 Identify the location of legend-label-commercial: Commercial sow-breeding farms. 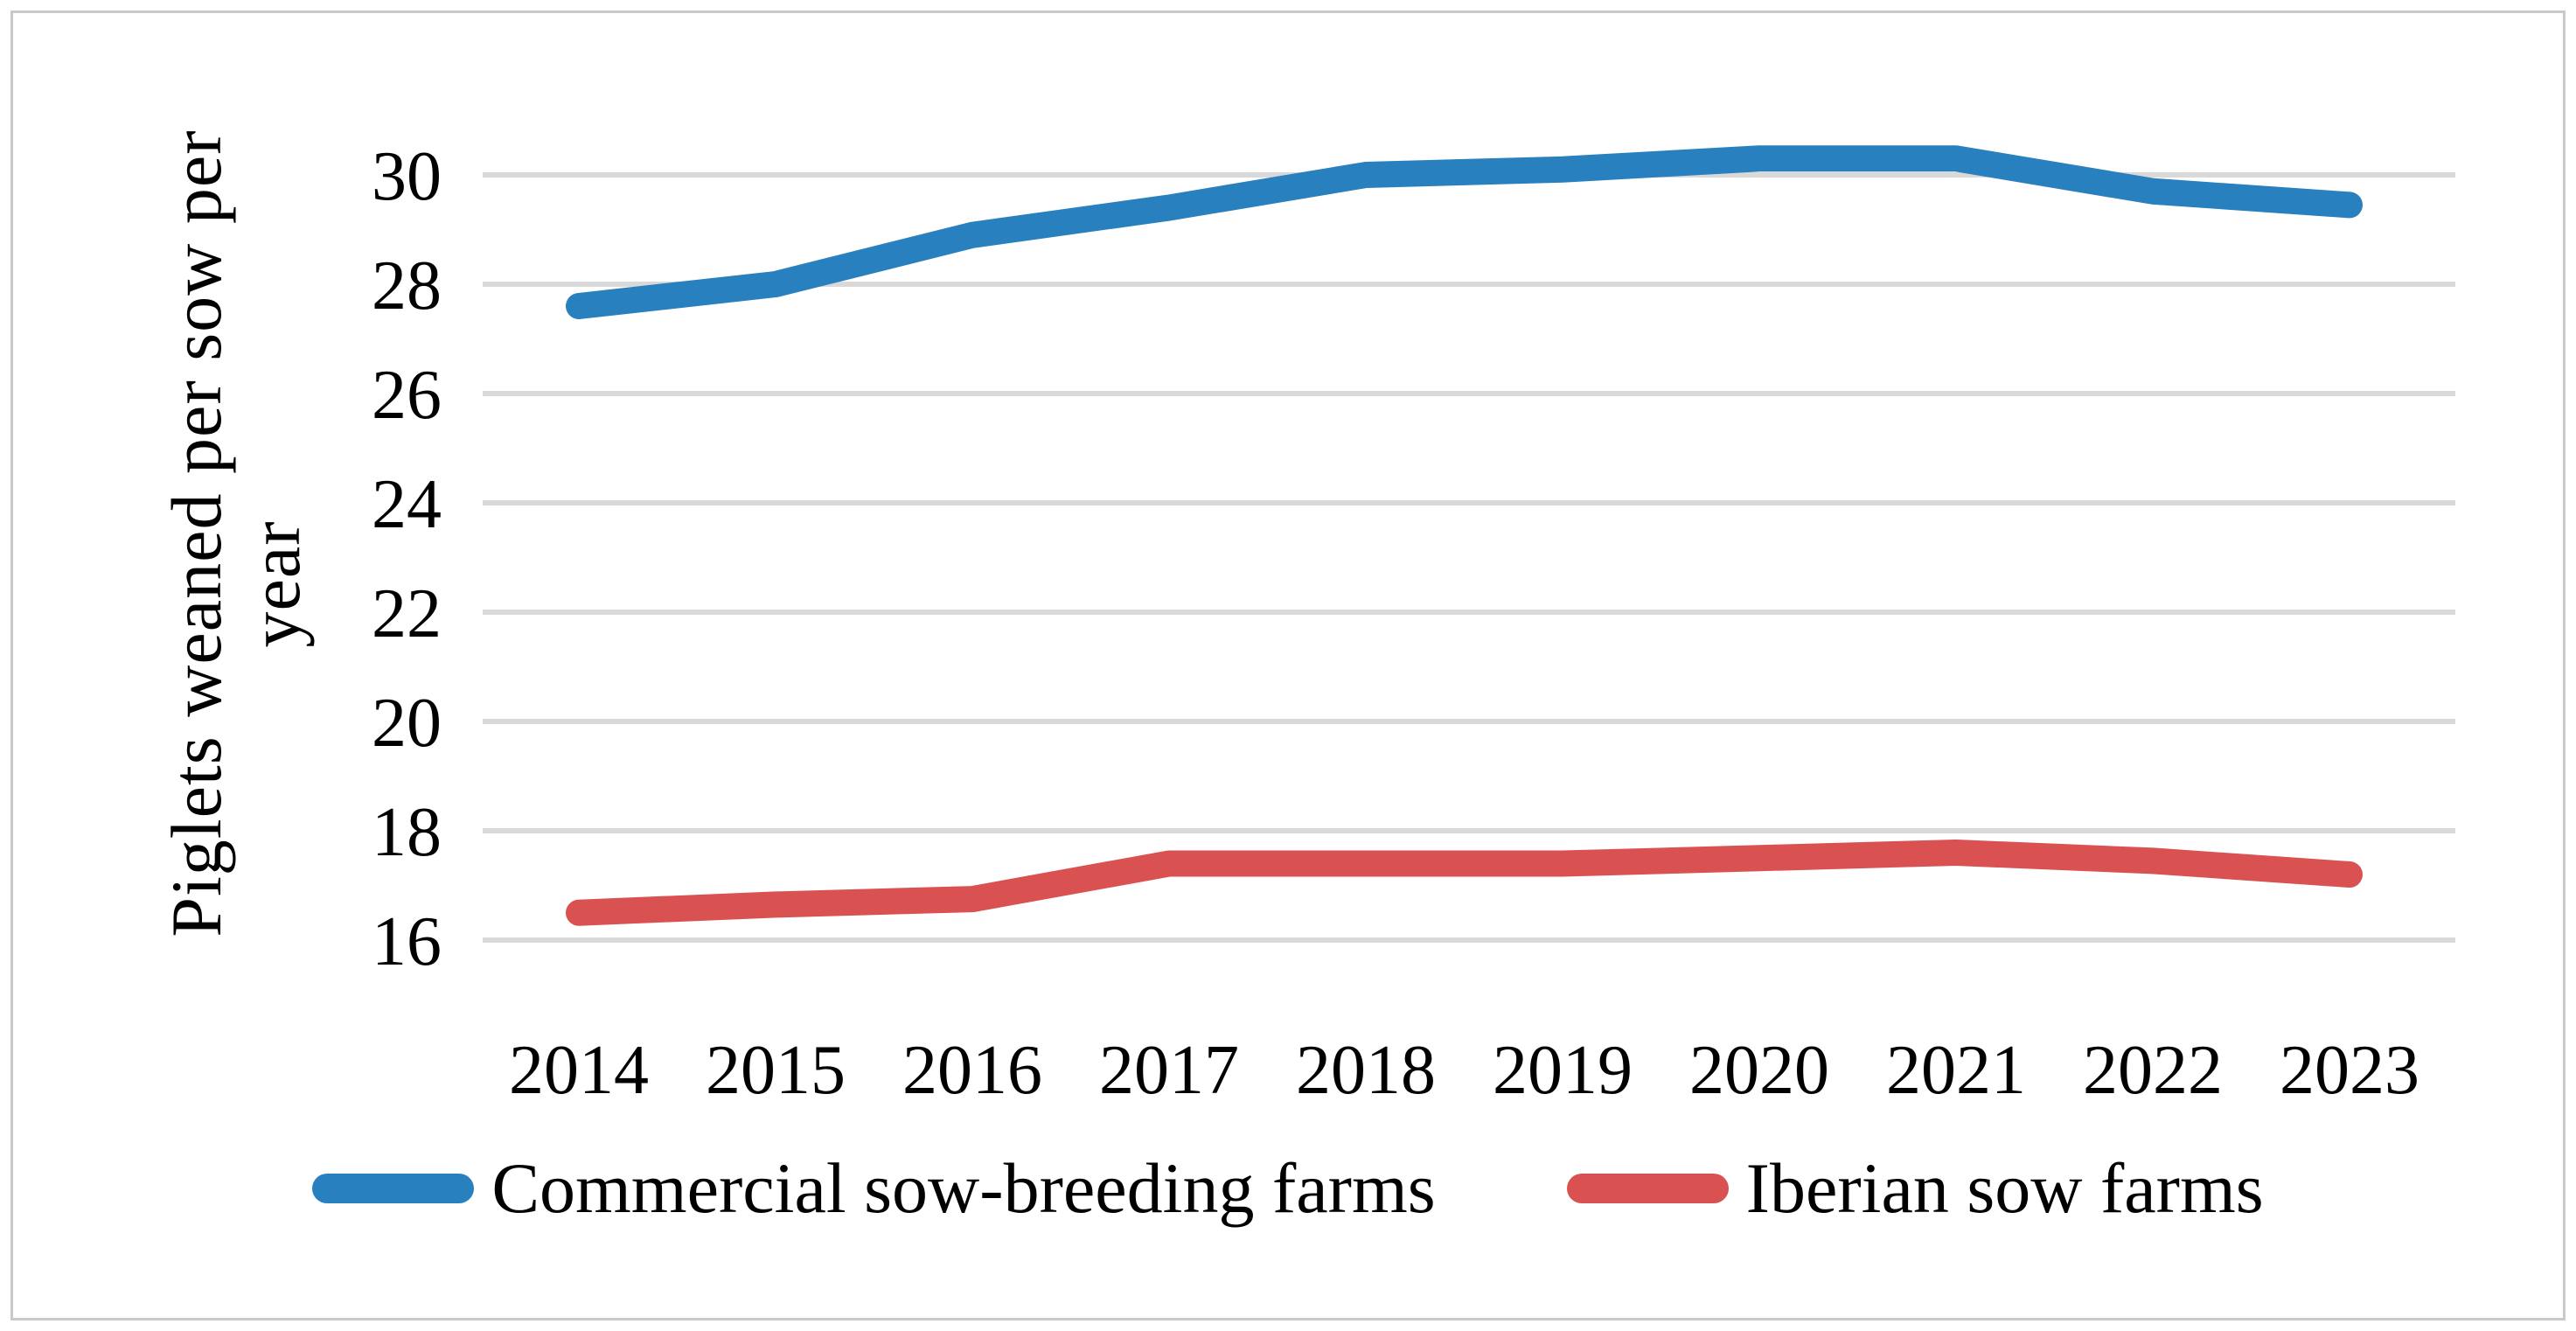
(963, 1188).